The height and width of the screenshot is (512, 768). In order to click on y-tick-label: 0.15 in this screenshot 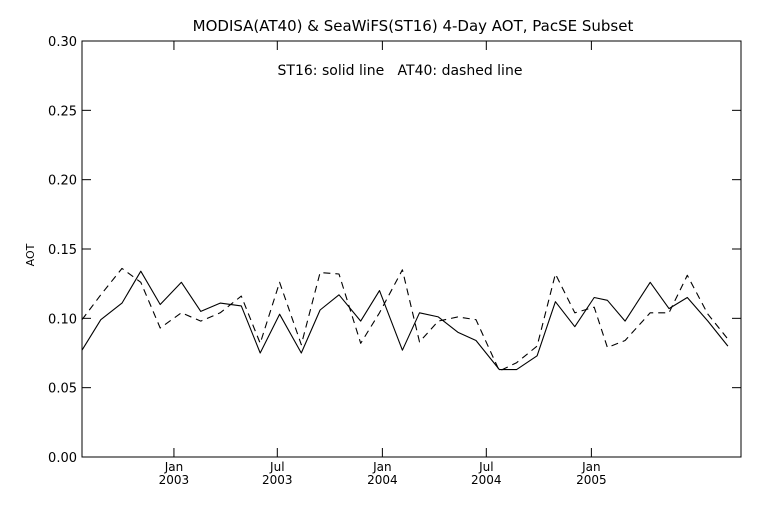, I will do `click(62, 250)`.